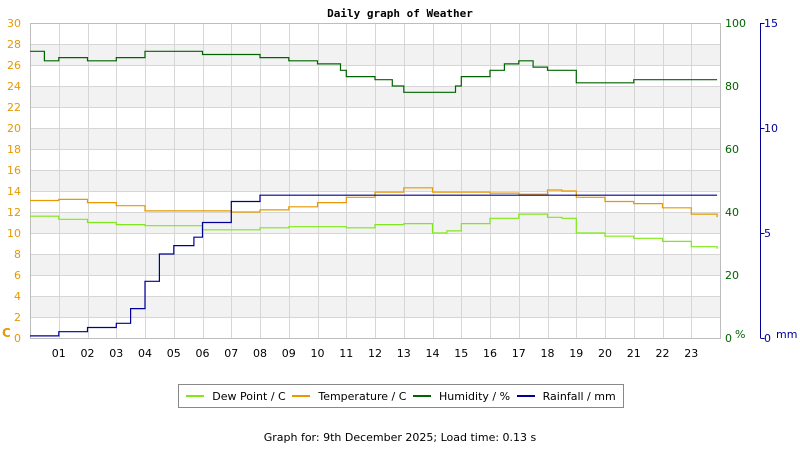  I want to click on legend-item: Humidity / %, so click(461, 396).